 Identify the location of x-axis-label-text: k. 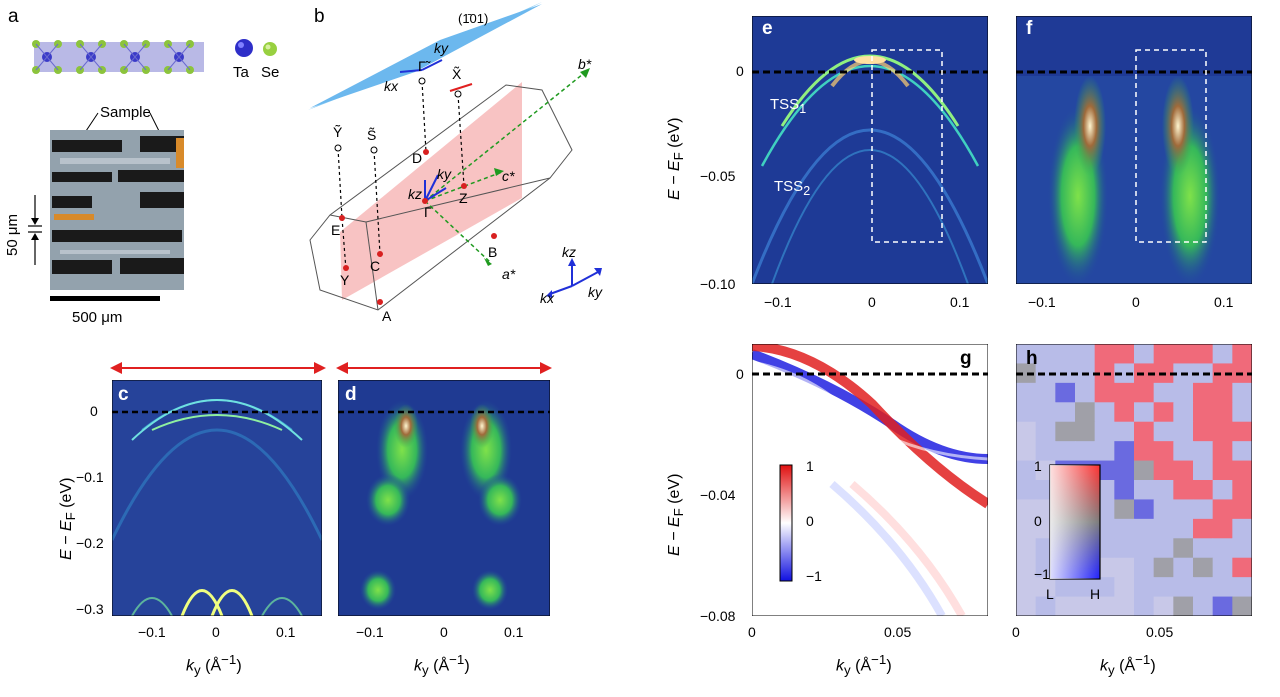
(1104, 666).